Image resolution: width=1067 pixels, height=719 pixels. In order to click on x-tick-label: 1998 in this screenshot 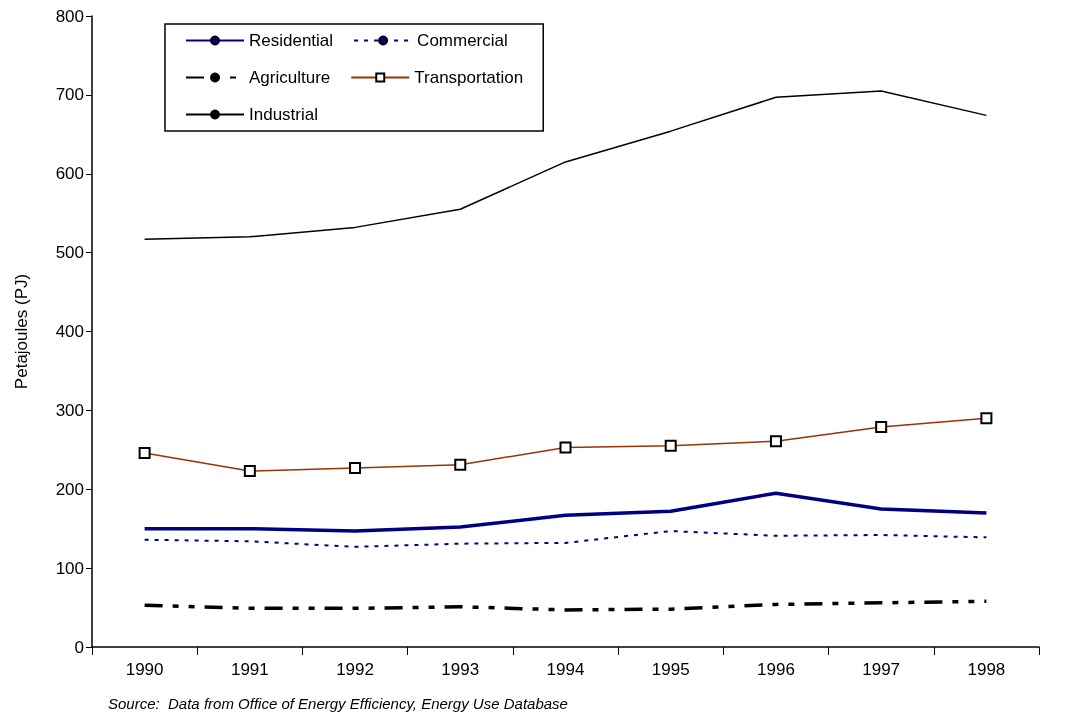, I will do `click(986, 669)`.